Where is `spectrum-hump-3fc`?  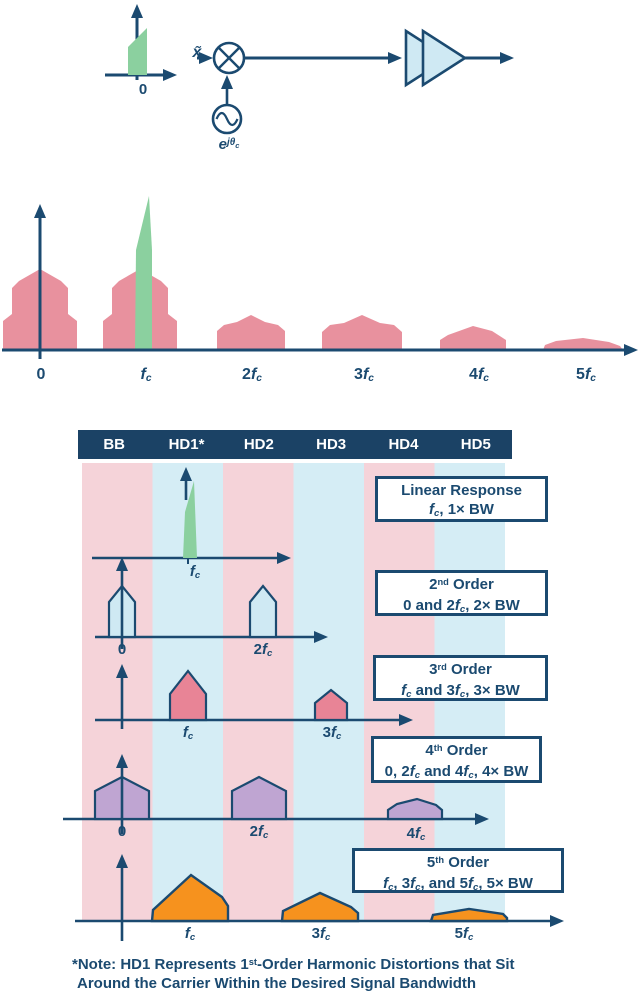
spectrum-hump-3fc is located at coordinates (362, 332).